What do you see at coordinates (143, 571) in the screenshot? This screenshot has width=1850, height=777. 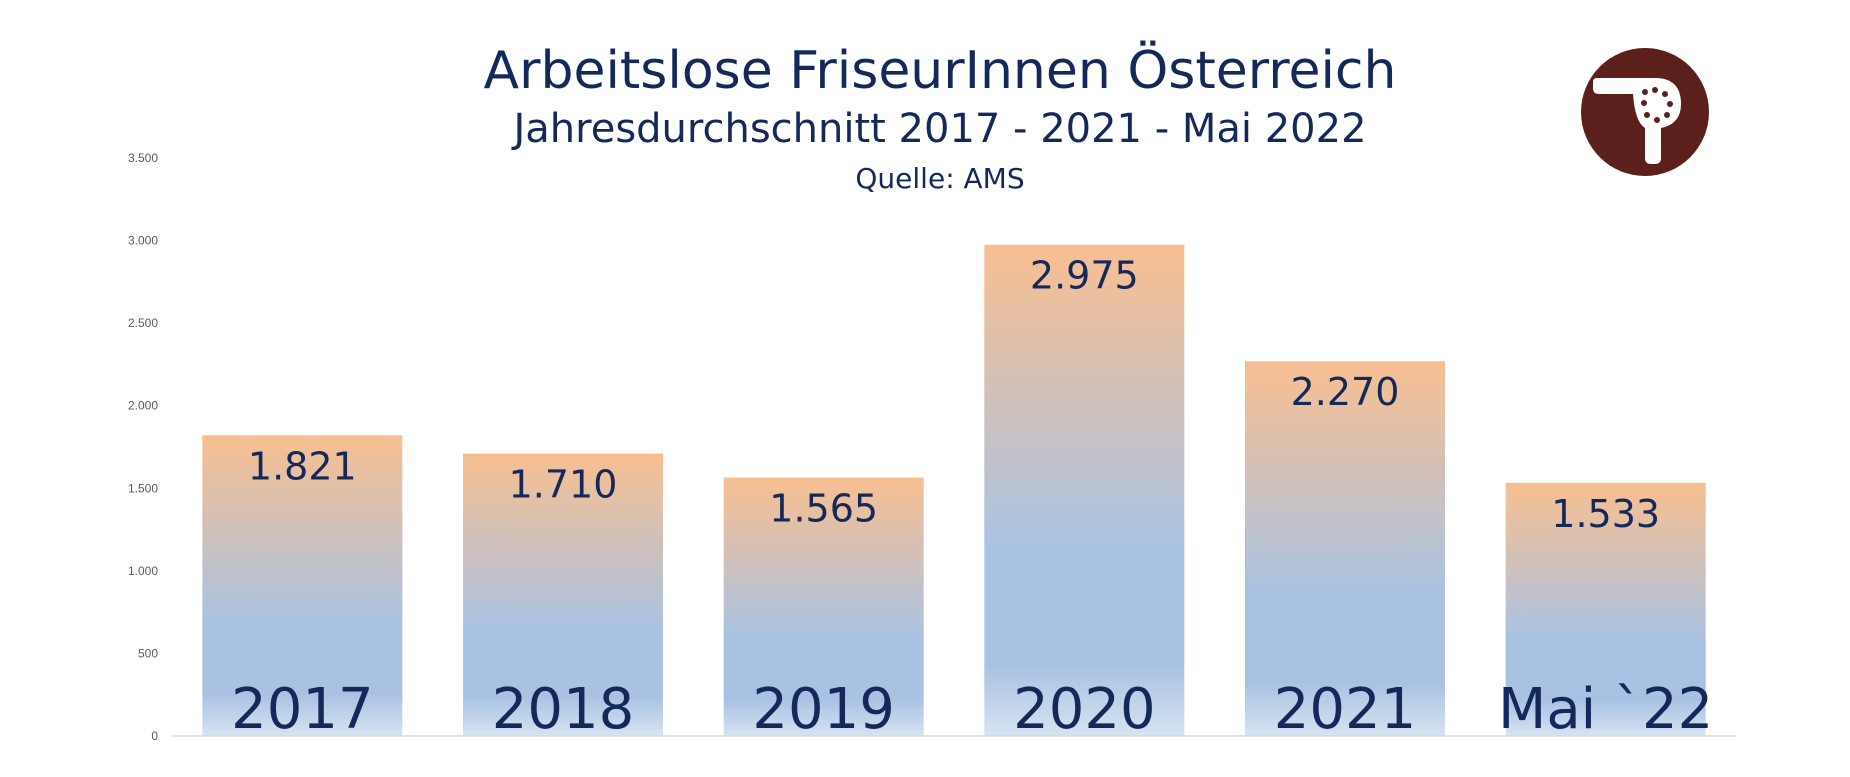 I see `y-tick-label: 1.000` at bounding box center [143, 571].